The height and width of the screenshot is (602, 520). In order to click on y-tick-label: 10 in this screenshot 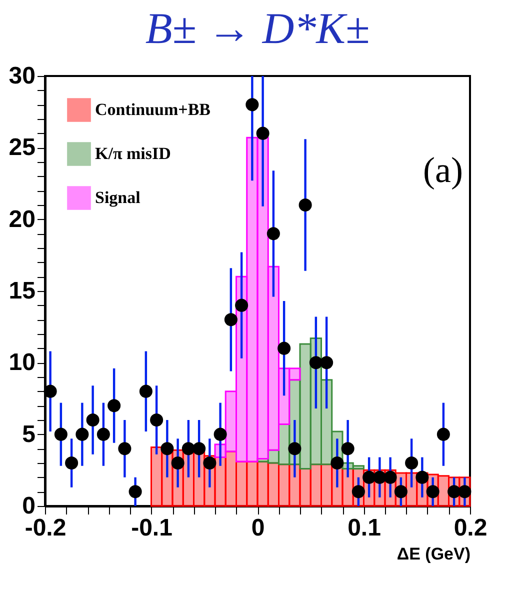, I will do `click(22, 362)`.